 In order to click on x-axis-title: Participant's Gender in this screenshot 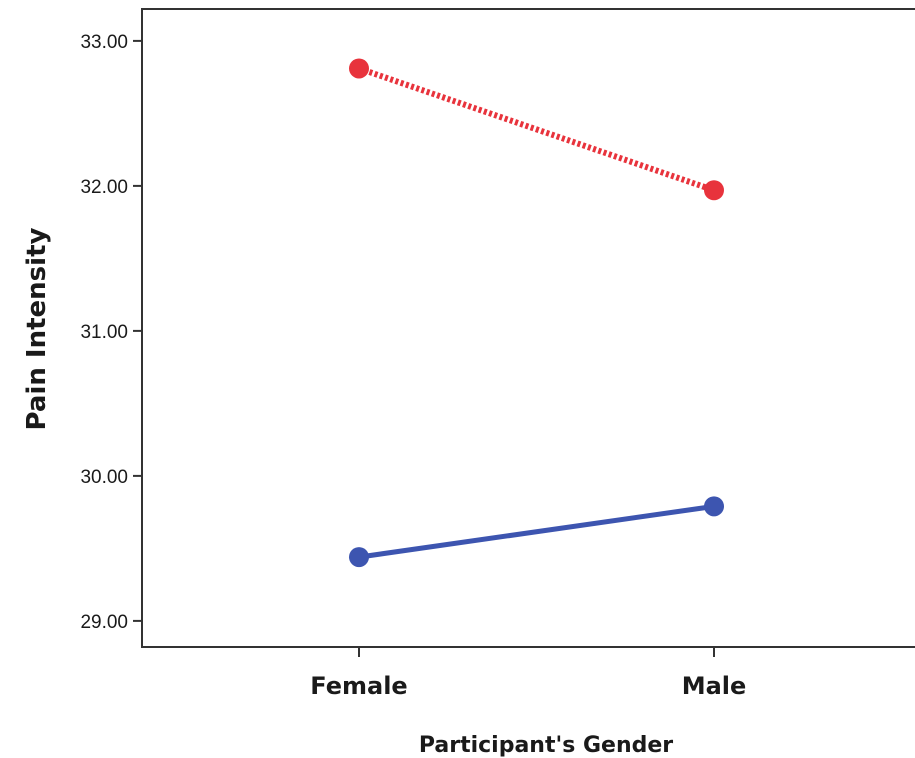, I will do `click(546, 745)`.